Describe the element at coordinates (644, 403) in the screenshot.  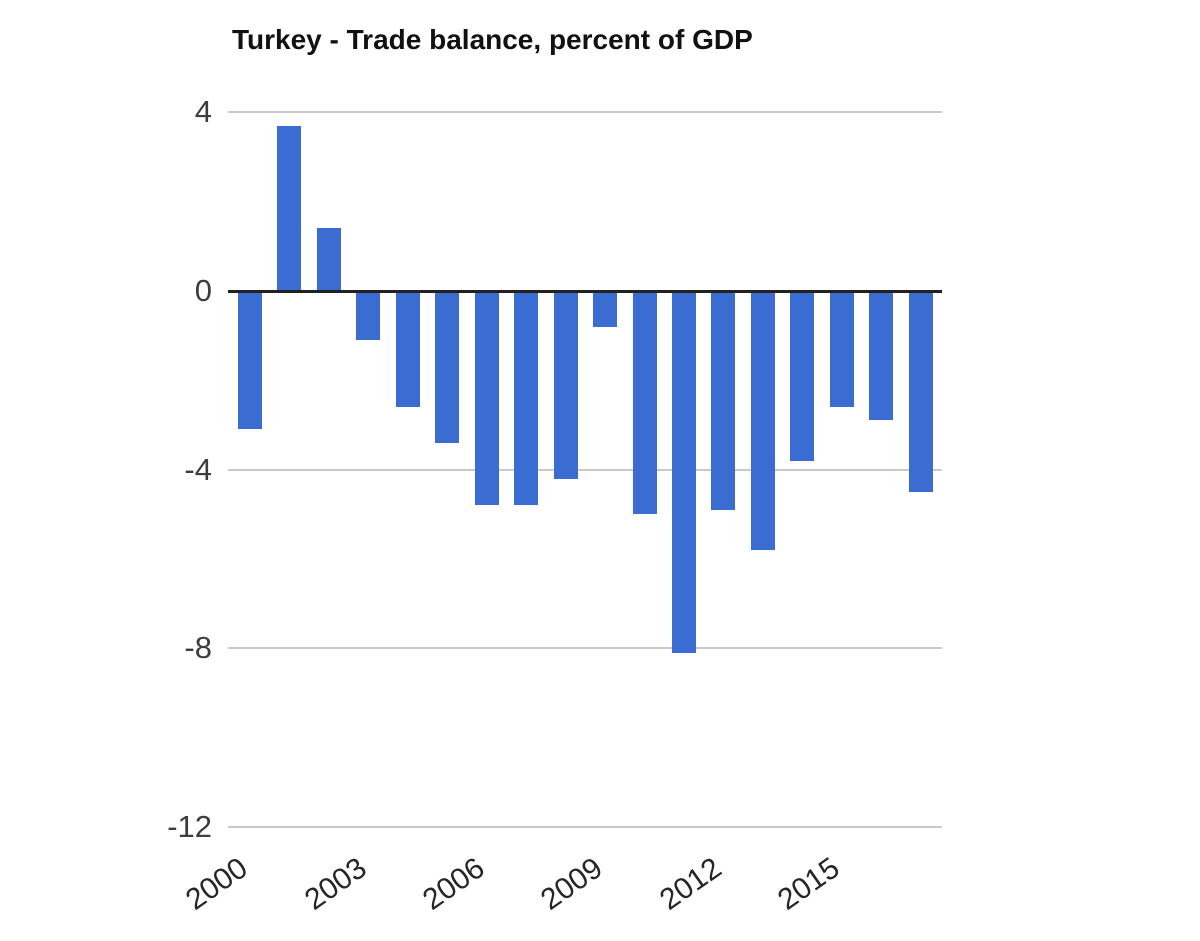
I see `bar-2010` at that location.